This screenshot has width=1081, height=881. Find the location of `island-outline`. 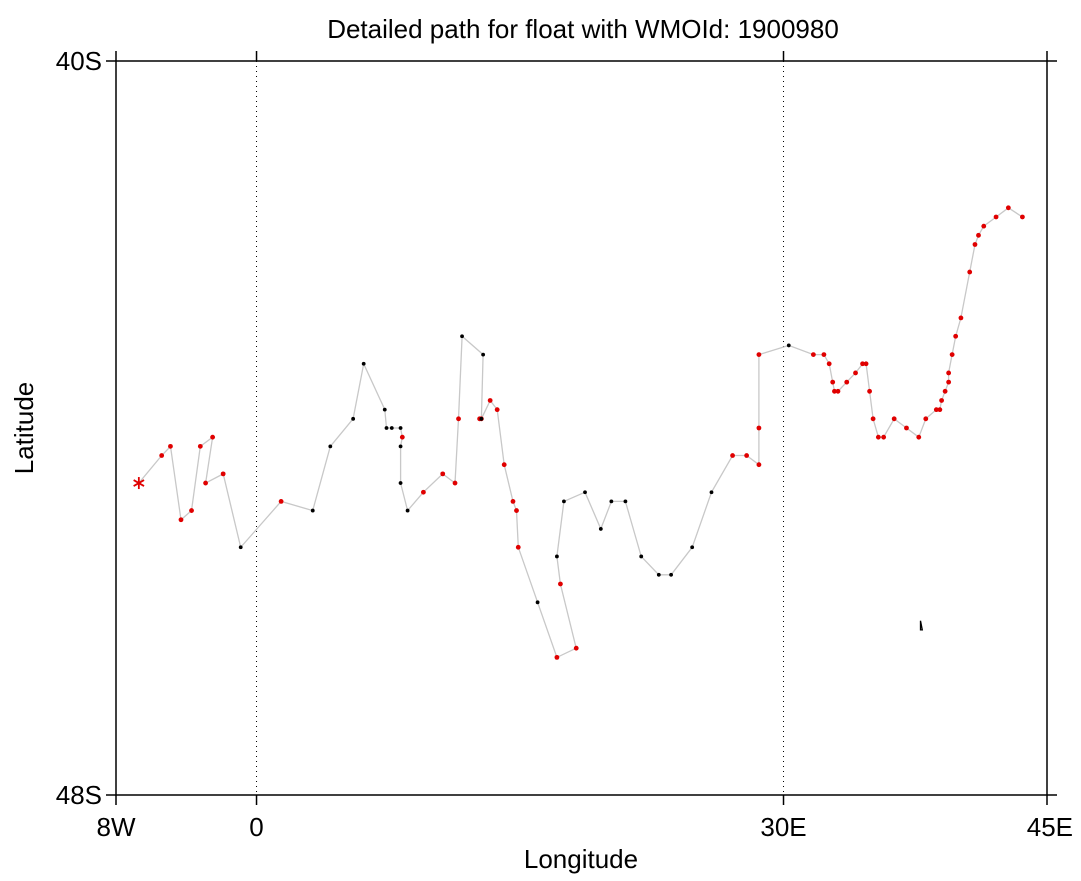

island-outline is located at coordinates (921, 625).